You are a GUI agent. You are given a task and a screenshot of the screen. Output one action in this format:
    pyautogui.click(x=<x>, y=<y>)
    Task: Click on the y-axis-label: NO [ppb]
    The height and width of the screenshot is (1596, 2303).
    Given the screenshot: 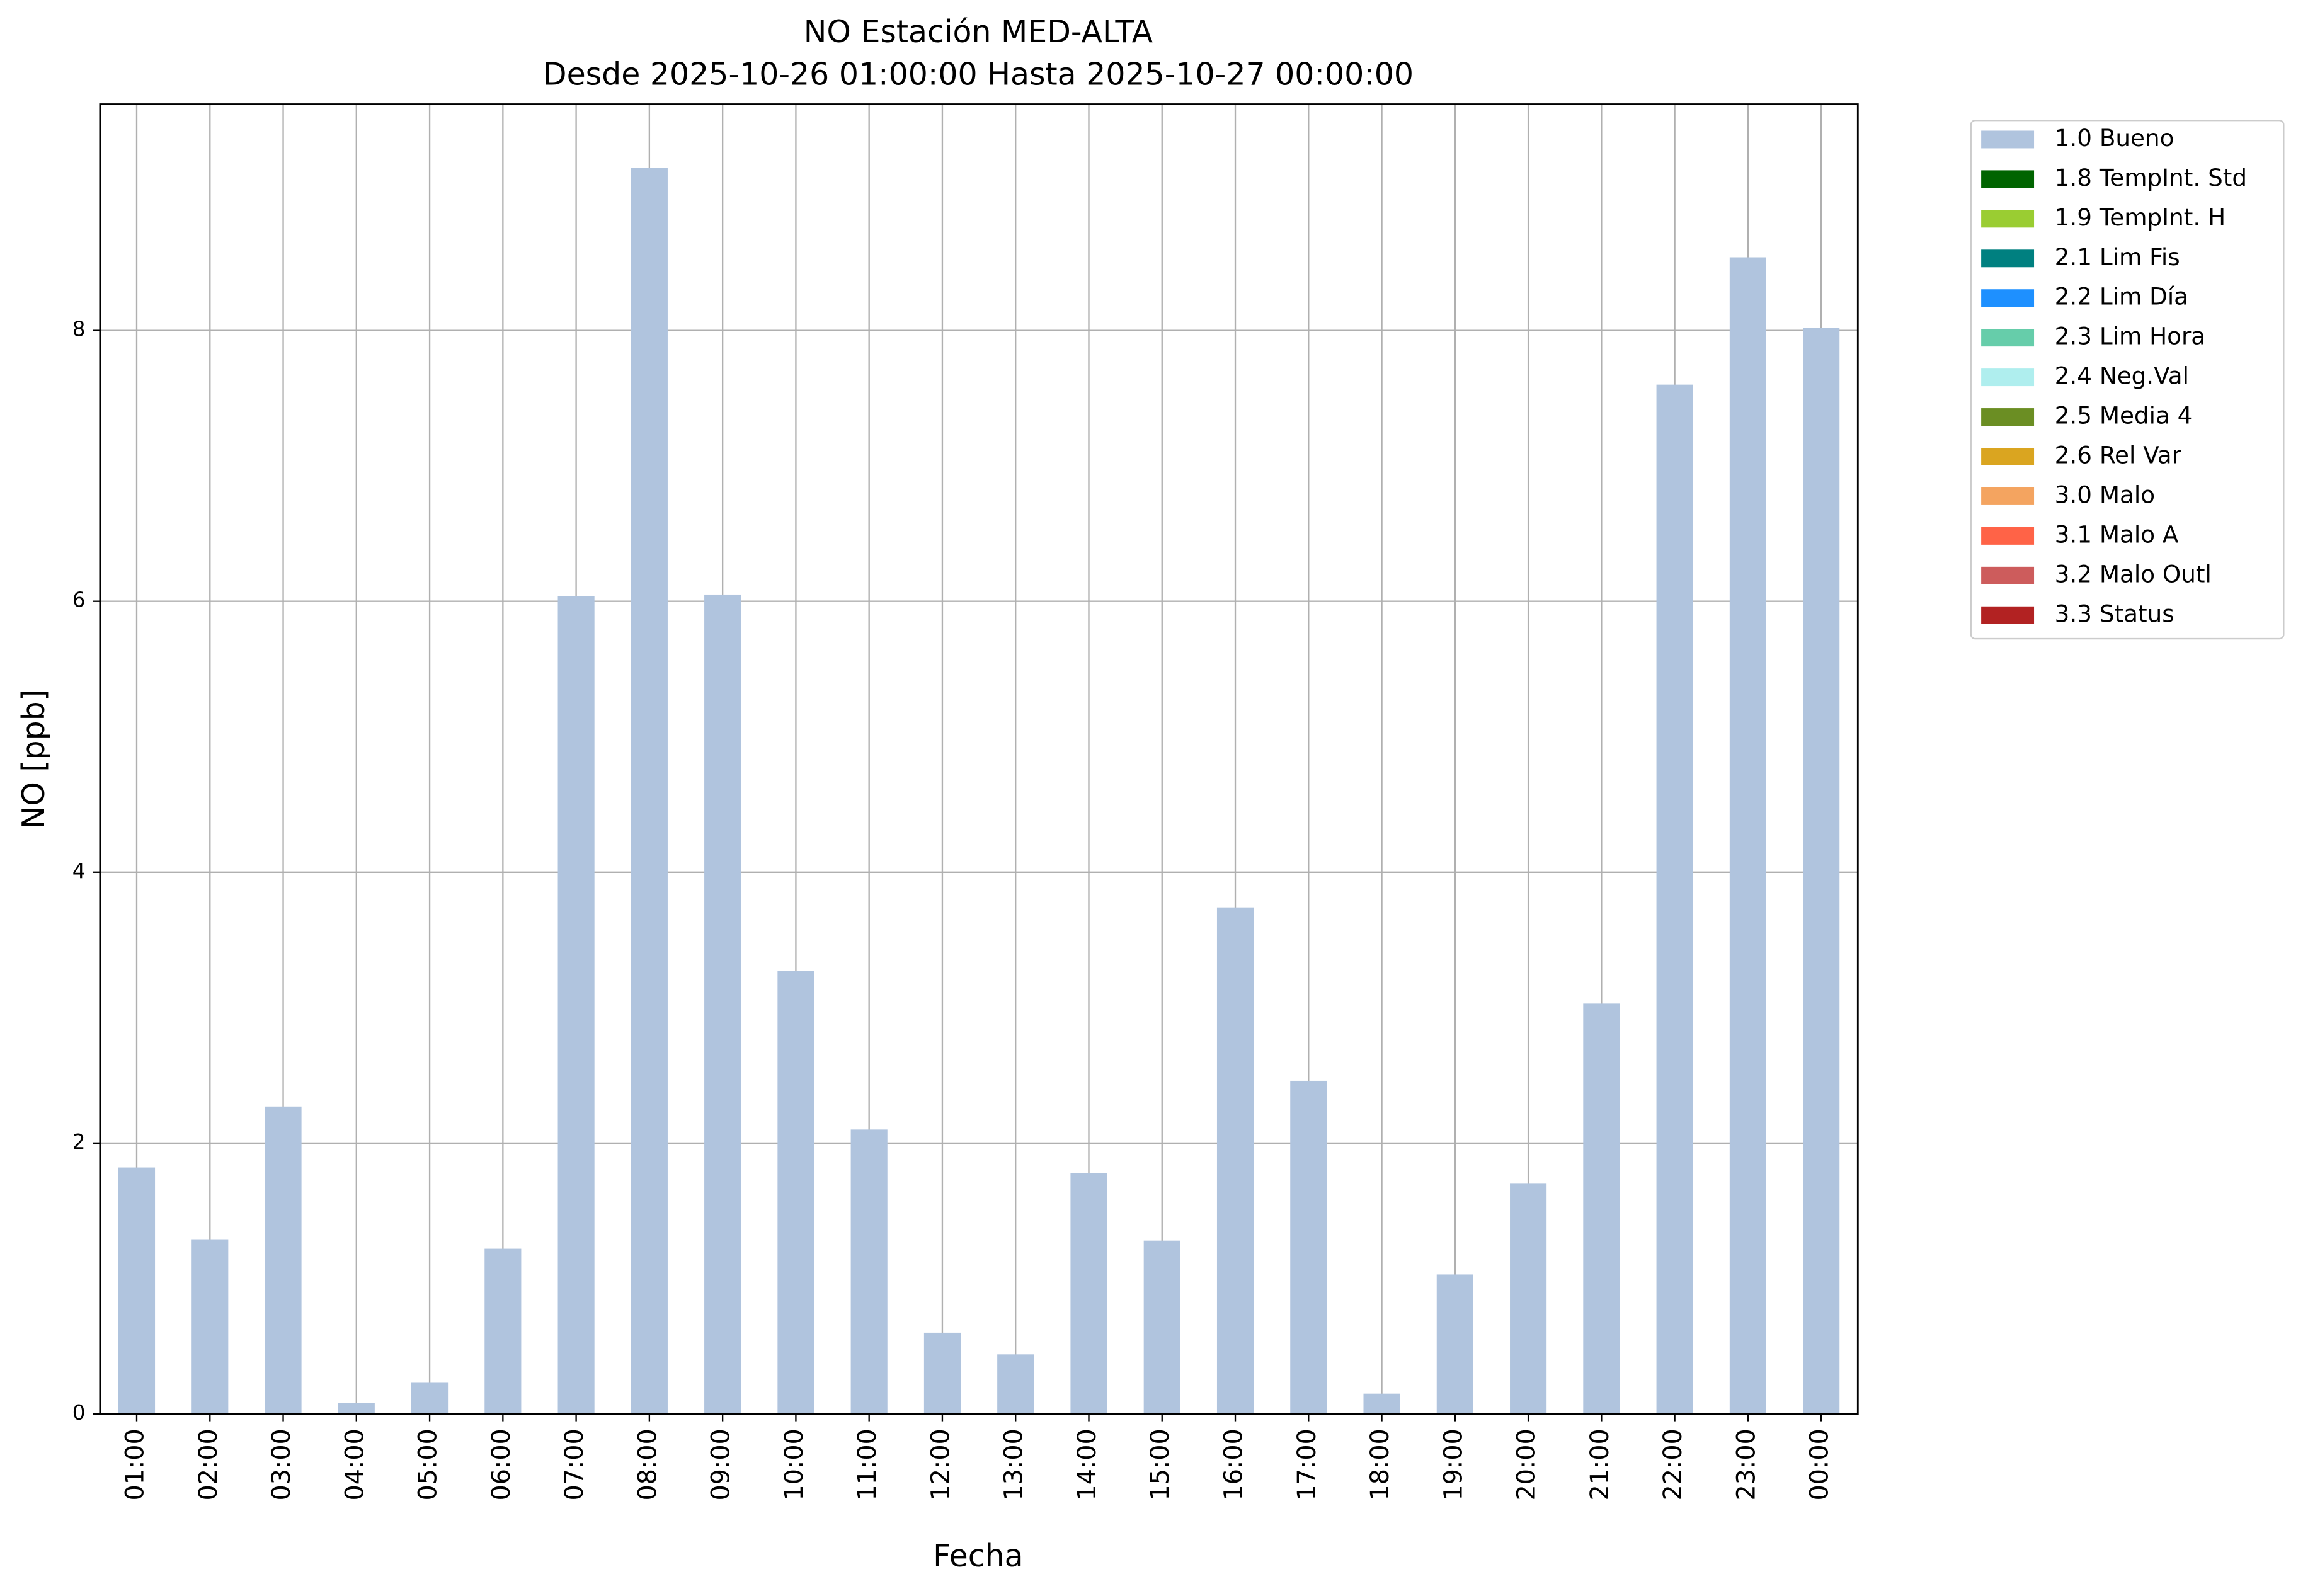 What is the action you would take?
    pyautogui.click(x=34, y=759)
    